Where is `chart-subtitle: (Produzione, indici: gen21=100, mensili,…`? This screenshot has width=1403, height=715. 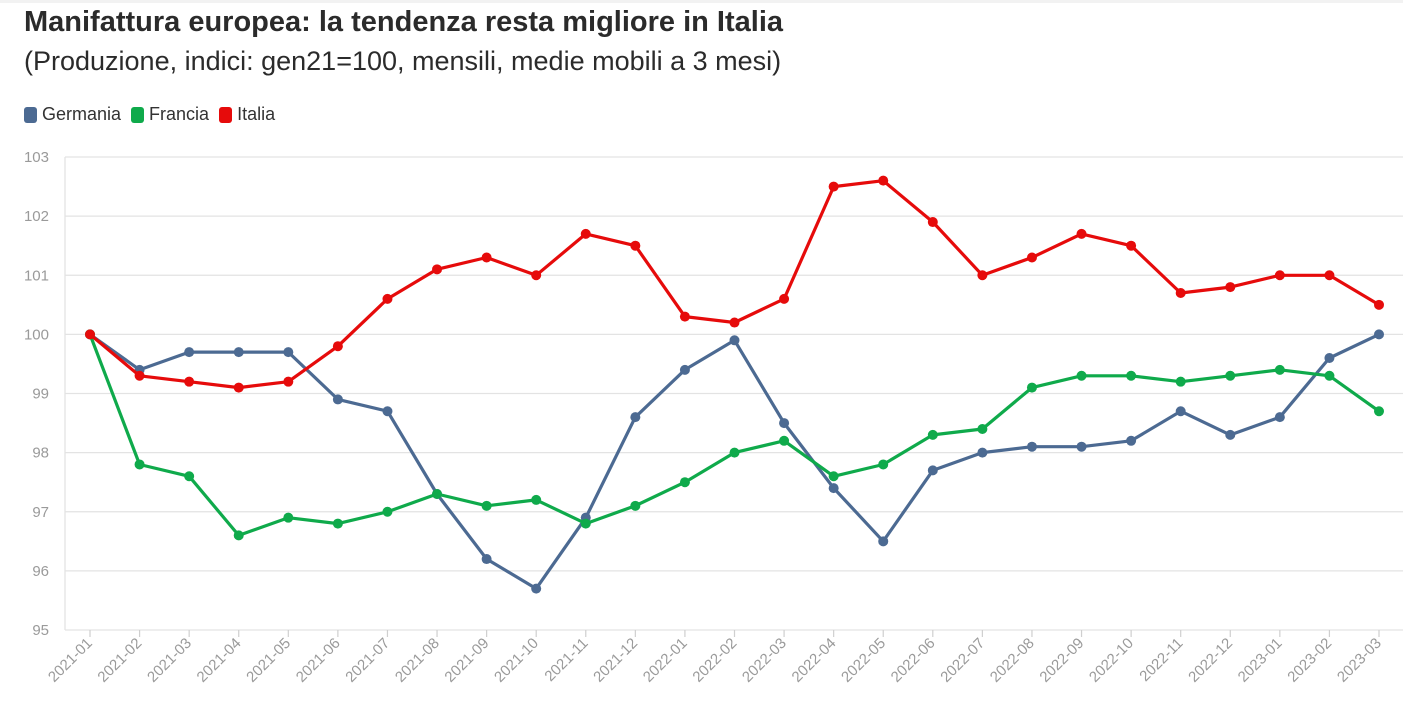 chart-subtitle: (Produzione, indici: gen21=100, mensili,… is located at coordinates (403, 61).